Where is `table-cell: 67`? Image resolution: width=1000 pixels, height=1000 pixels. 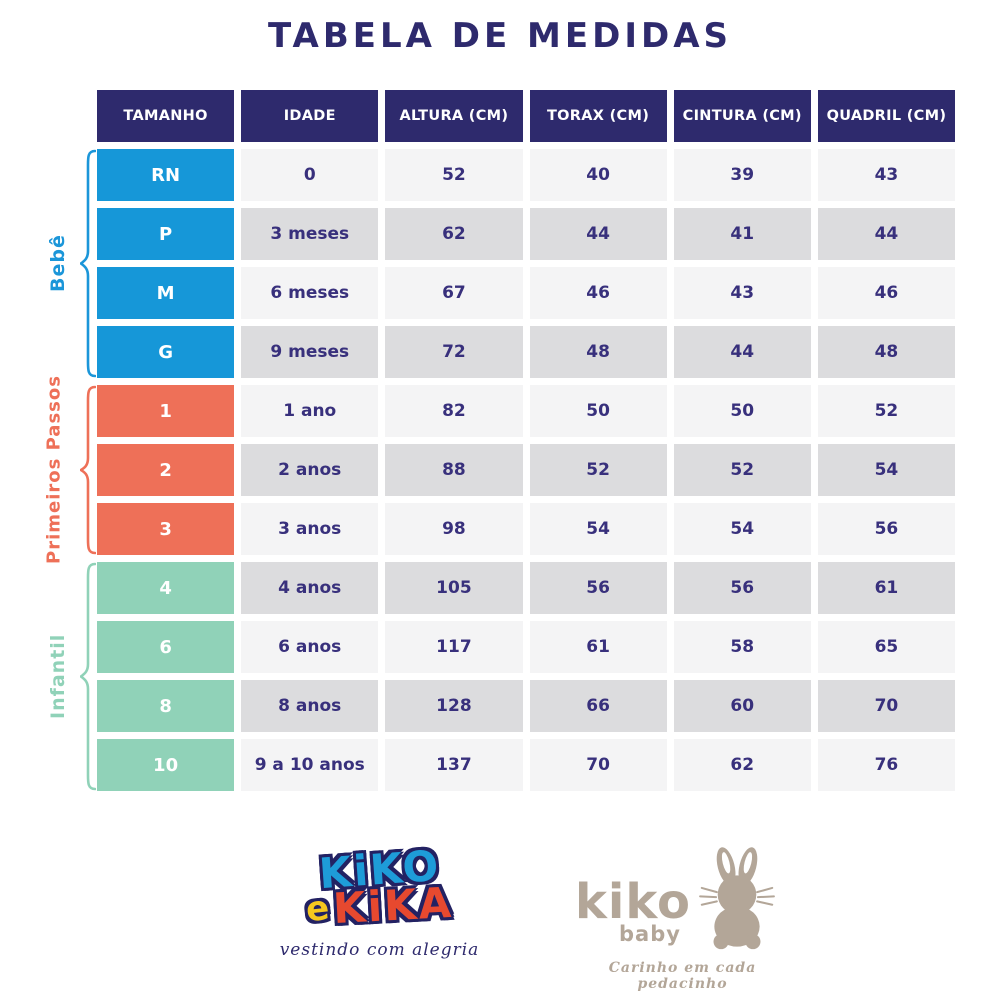
table-cell: 67 is located at coordinates (454, 293).